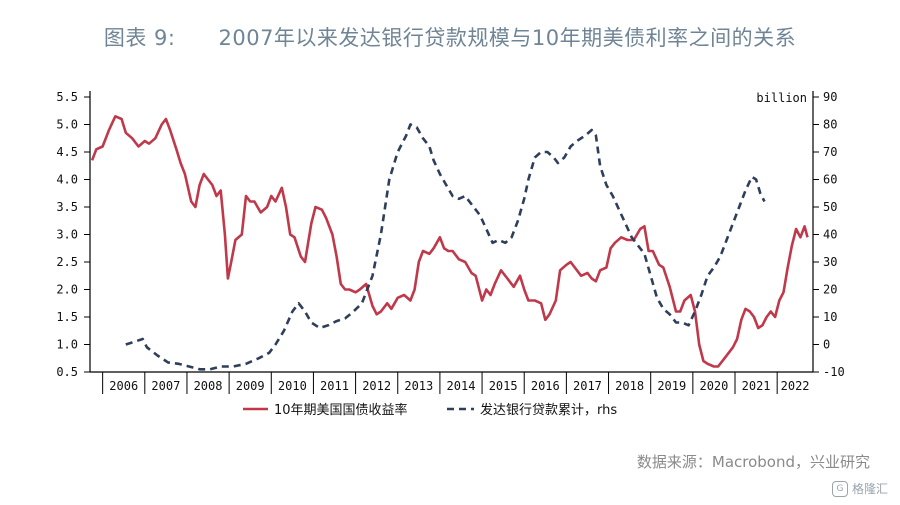 The height and width of the screenshot is (505, 900). I want to click on x-tick-label: 2012, so click(376, 386).